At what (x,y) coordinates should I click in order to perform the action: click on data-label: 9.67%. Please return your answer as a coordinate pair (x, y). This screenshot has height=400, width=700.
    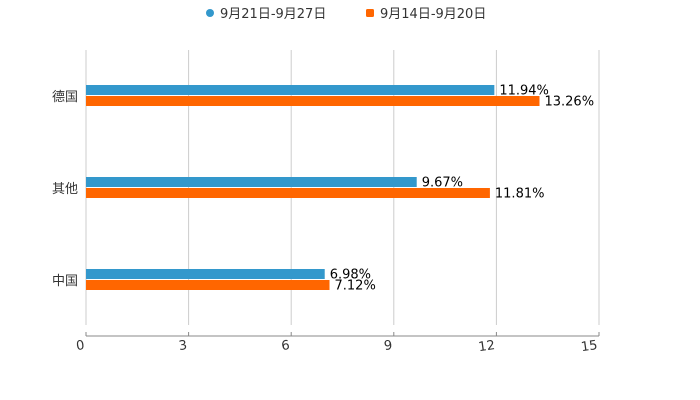
    Looking at the image, I should click on (442, 183).